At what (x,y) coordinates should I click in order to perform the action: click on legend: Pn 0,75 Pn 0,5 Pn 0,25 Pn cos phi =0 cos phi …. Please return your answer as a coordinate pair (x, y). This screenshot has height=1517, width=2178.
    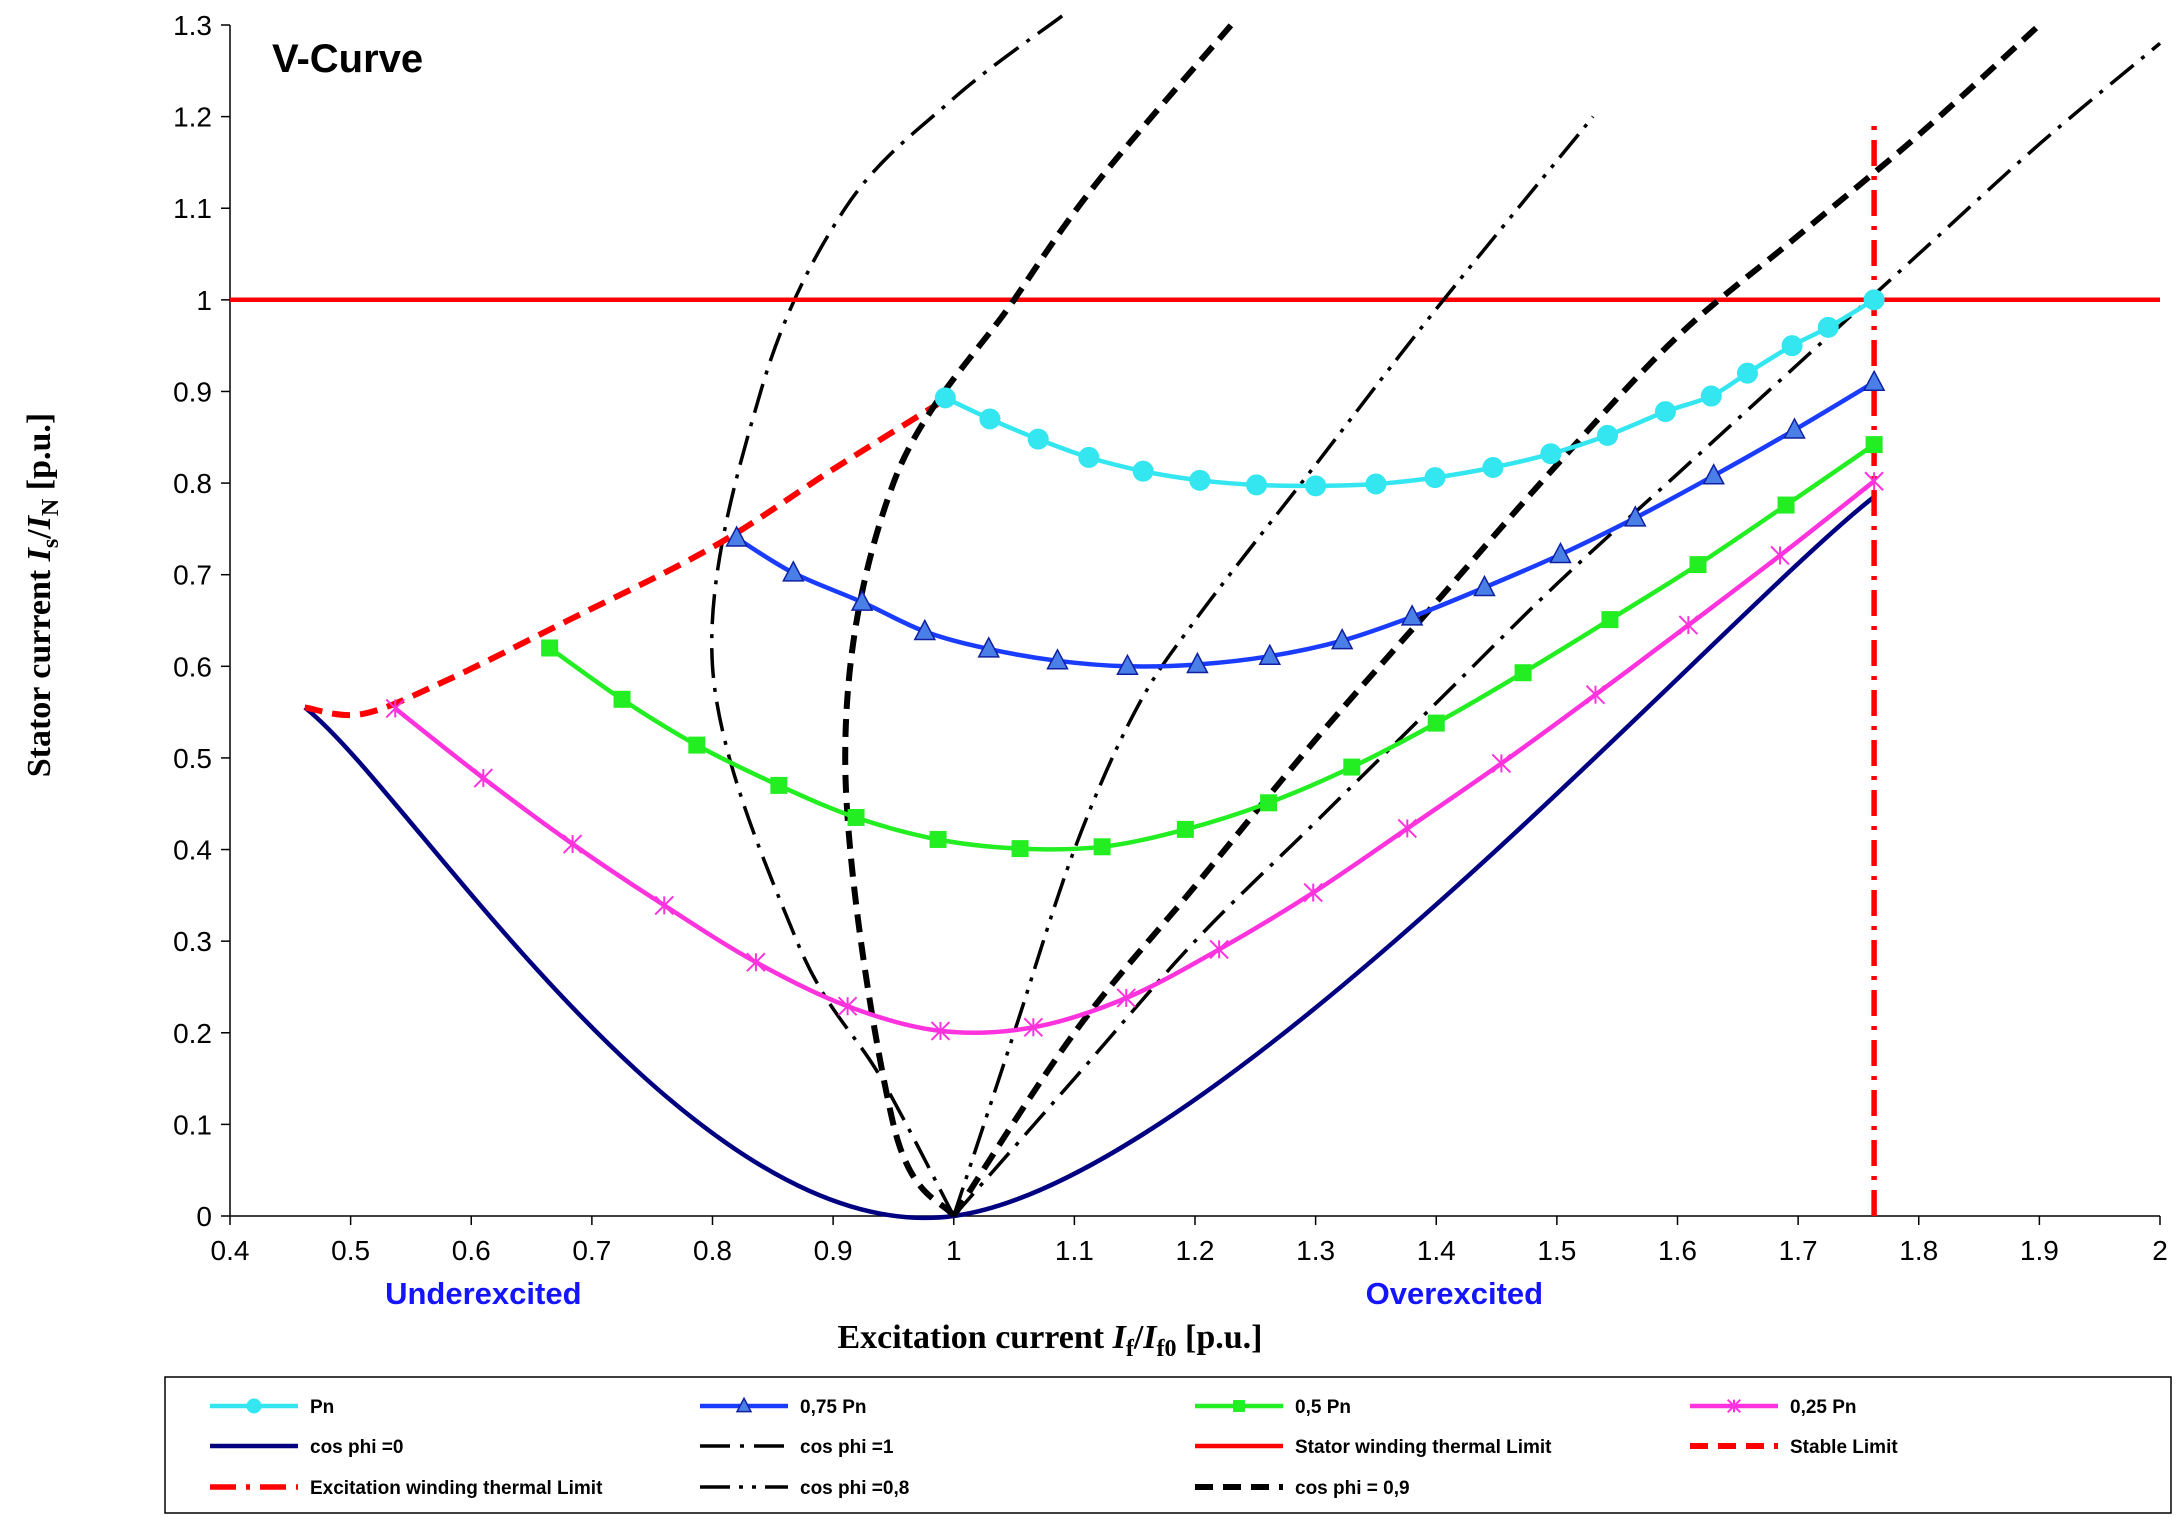
    Looking at the image, I should click on (1168, 1445).